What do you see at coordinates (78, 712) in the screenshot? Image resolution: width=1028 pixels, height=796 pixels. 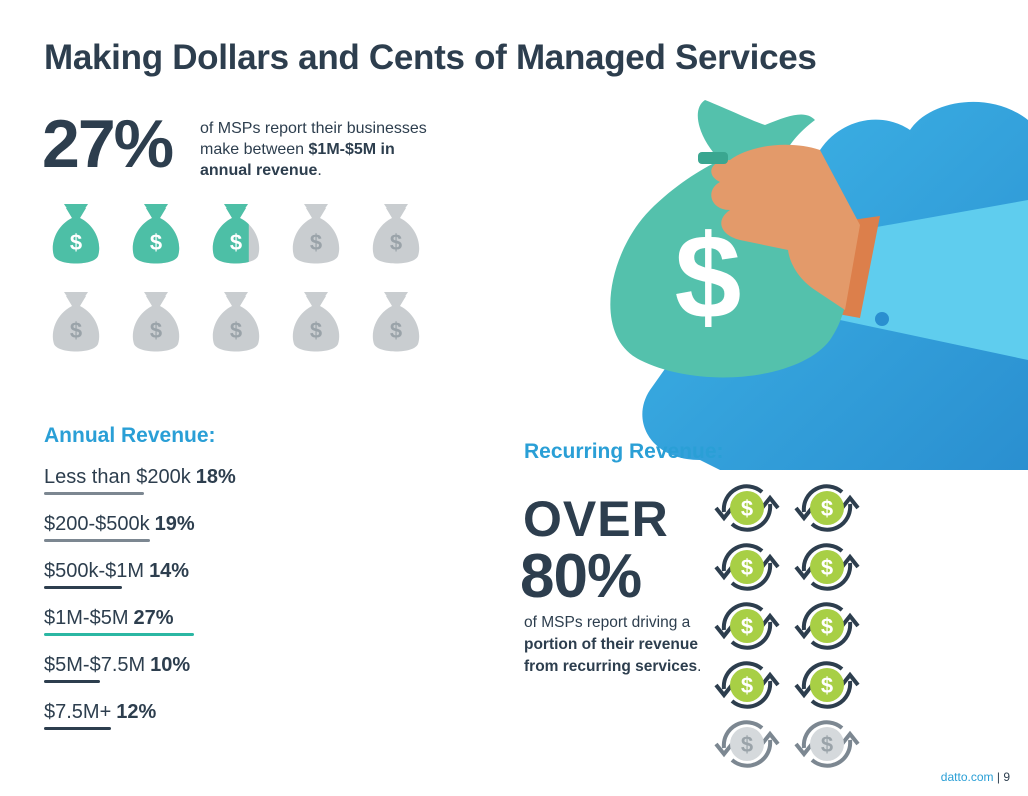 I see `revenue-category-label: $7.5M+` at bounding box center [78, 712].